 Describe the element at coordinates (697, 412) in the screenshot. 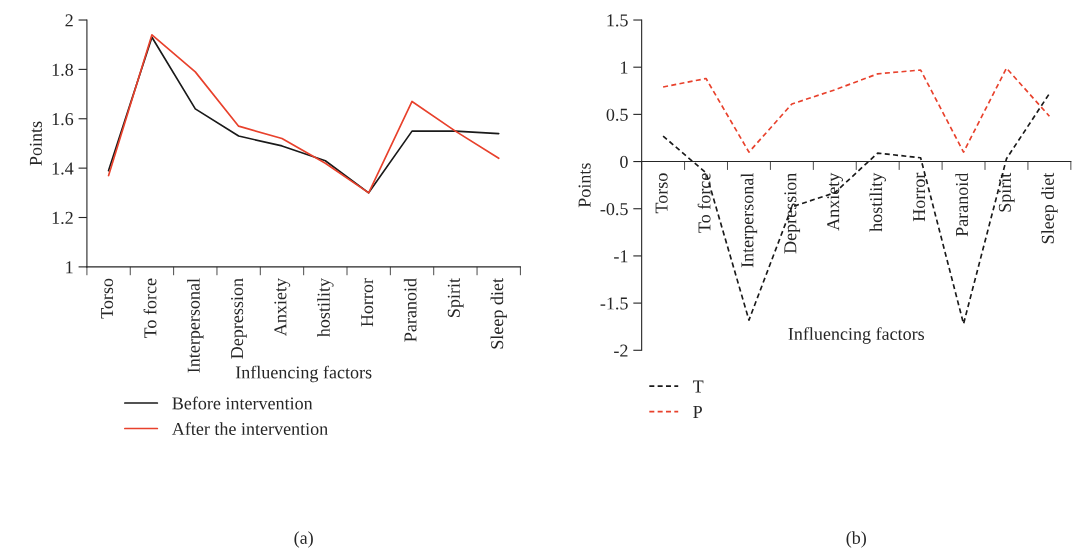

I see `legend-label: P` at that location.